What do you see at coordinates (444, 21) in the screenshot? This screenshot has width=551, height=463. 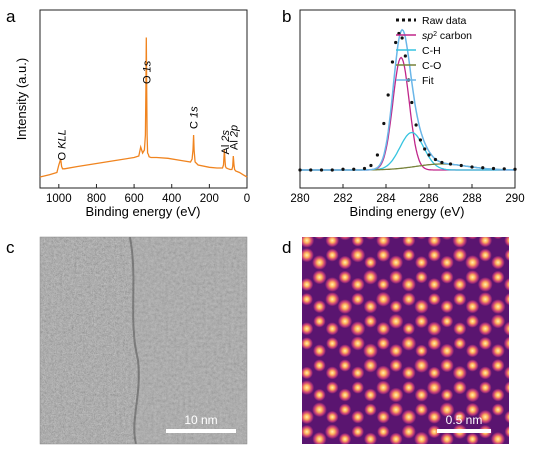 I see `legend-label: Raw data` at bounding box center [444, 21].